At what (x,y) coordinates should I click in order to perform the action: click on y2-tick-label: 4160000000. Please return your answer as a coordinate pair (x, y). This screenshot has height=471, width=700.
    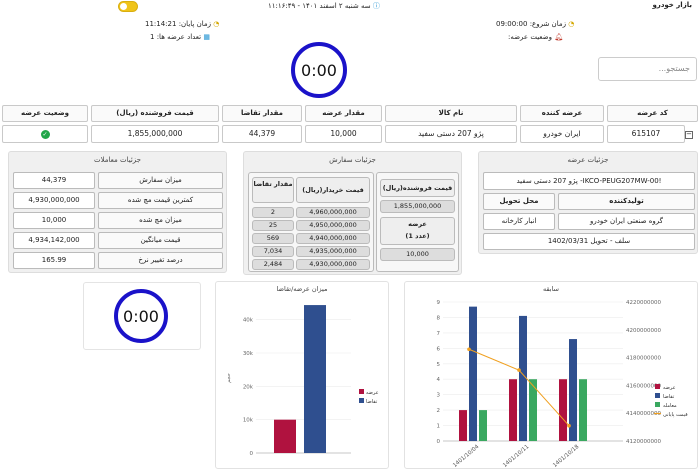
    Looking at the image, I should click on (643, 386).